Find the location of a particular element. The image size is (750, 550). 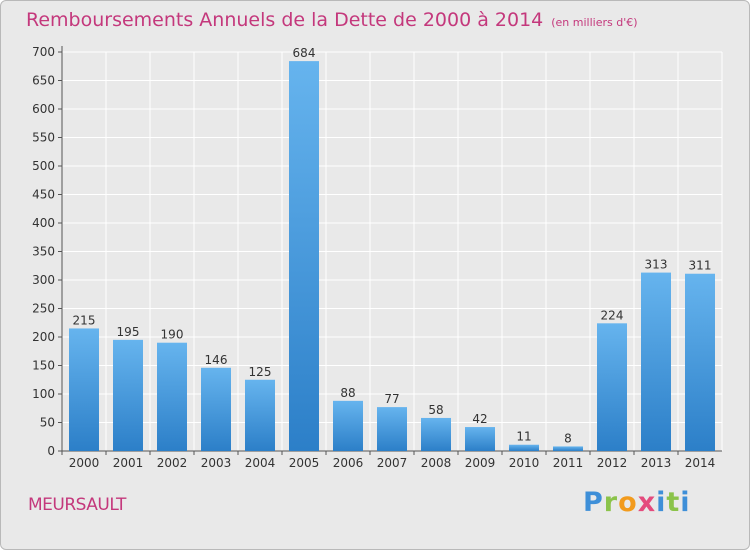

bar-2011 is located at coordinates (568, 448).